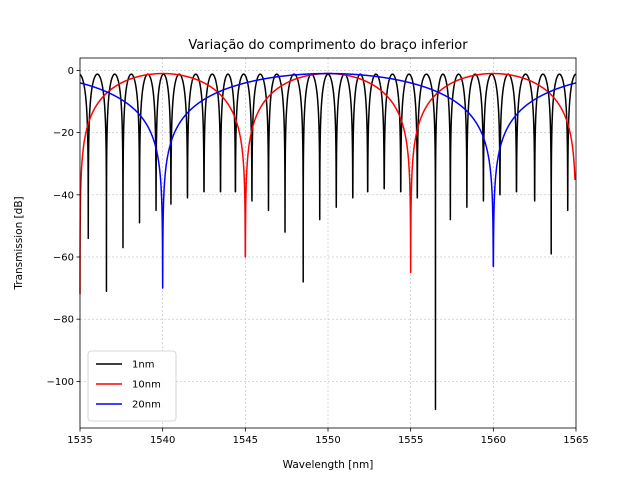 Image resolution: width=640 pixels, height=480 pixels. Describe the element at coordinates (493, 440) in the screenshot. I see `x-tick-label: 1560` at that location.